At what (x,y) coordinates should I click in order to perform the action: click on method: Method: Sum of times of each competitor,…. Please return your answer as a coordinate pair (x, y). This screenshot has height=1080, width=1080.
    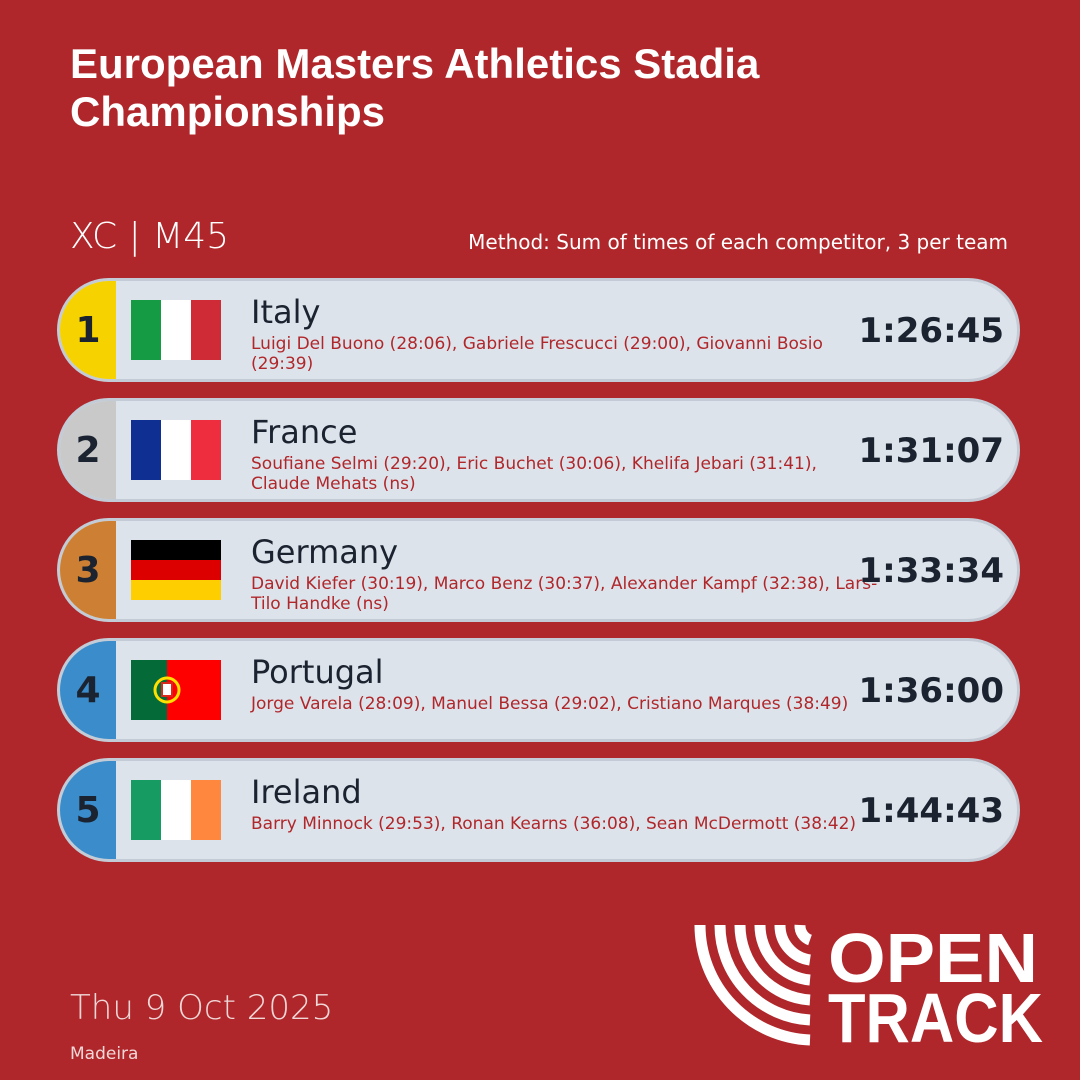
    Looking at the image, I should click on (738, 242).